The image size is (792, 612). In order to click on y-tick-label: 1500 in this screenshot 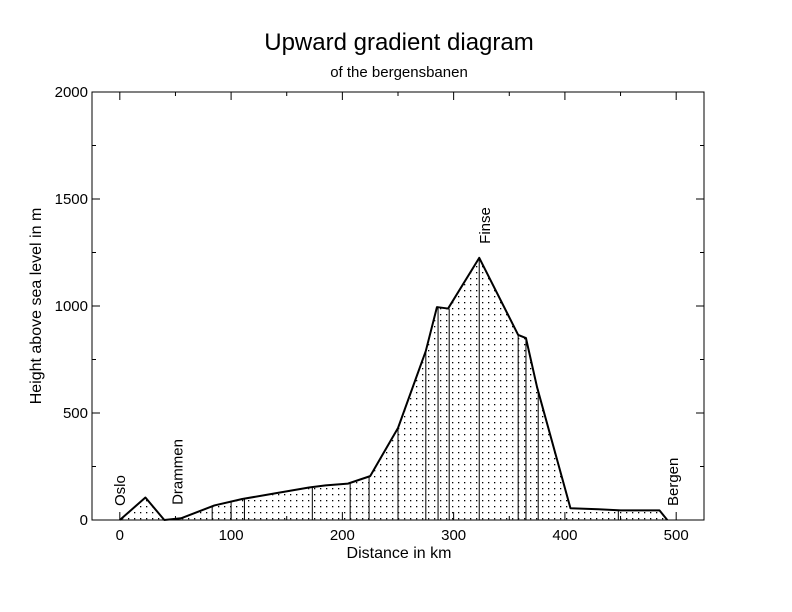, I will do `click(71, 199)`.